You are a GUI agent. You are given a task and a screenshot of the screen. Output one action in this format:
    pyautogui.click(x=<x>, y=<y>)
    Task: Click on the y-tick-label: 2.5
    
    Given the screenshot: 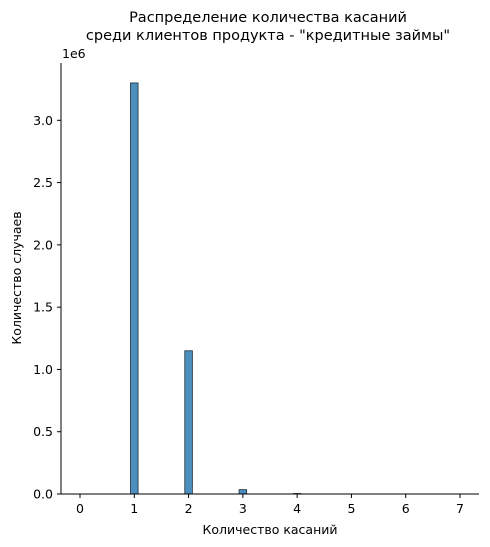 What is the action you would take?
    pyautogui.click(x=43, y=182)
    